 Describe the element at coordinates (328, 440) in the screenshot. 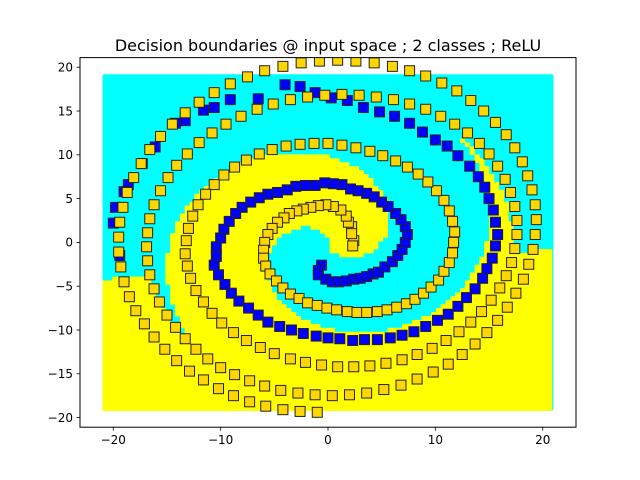

I see `x-tick-label-0: 0` at that location.